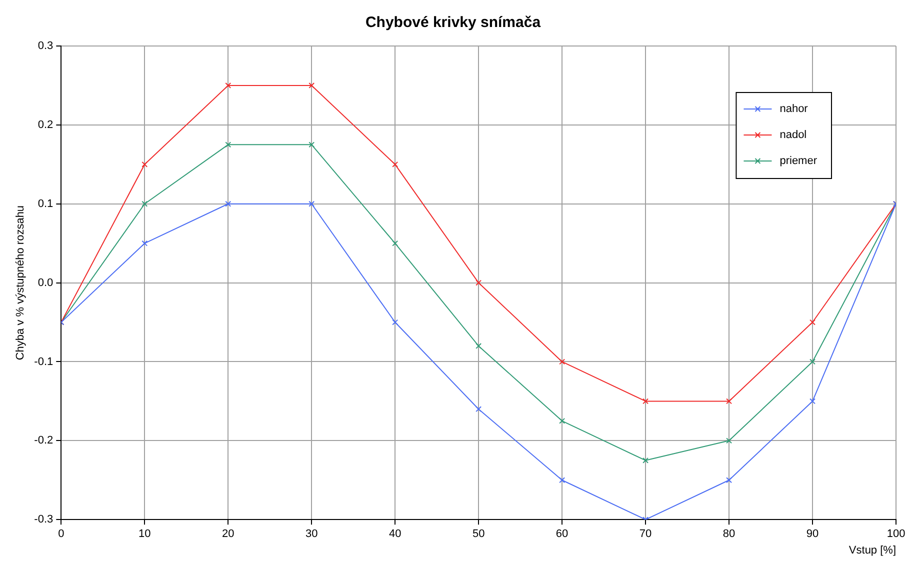 The width and height of the screenshot is (912, 561). Describe the element at coordinates (478, 534) in the screenshot. I see `x-tick-label: 50` at that location.